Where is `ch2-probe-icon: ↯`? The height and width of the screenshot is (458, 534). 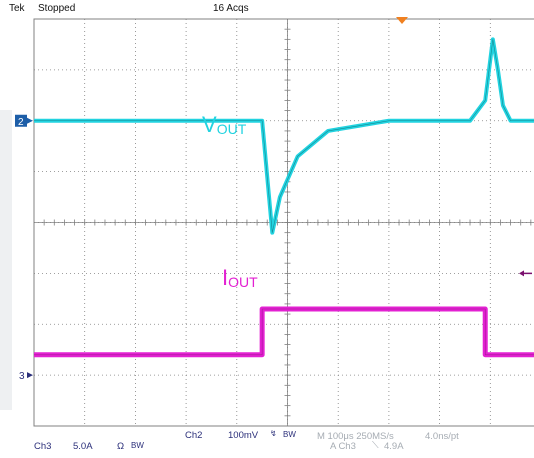 ch2-probe-icon: ↯ is located at coordinates (273, 433).